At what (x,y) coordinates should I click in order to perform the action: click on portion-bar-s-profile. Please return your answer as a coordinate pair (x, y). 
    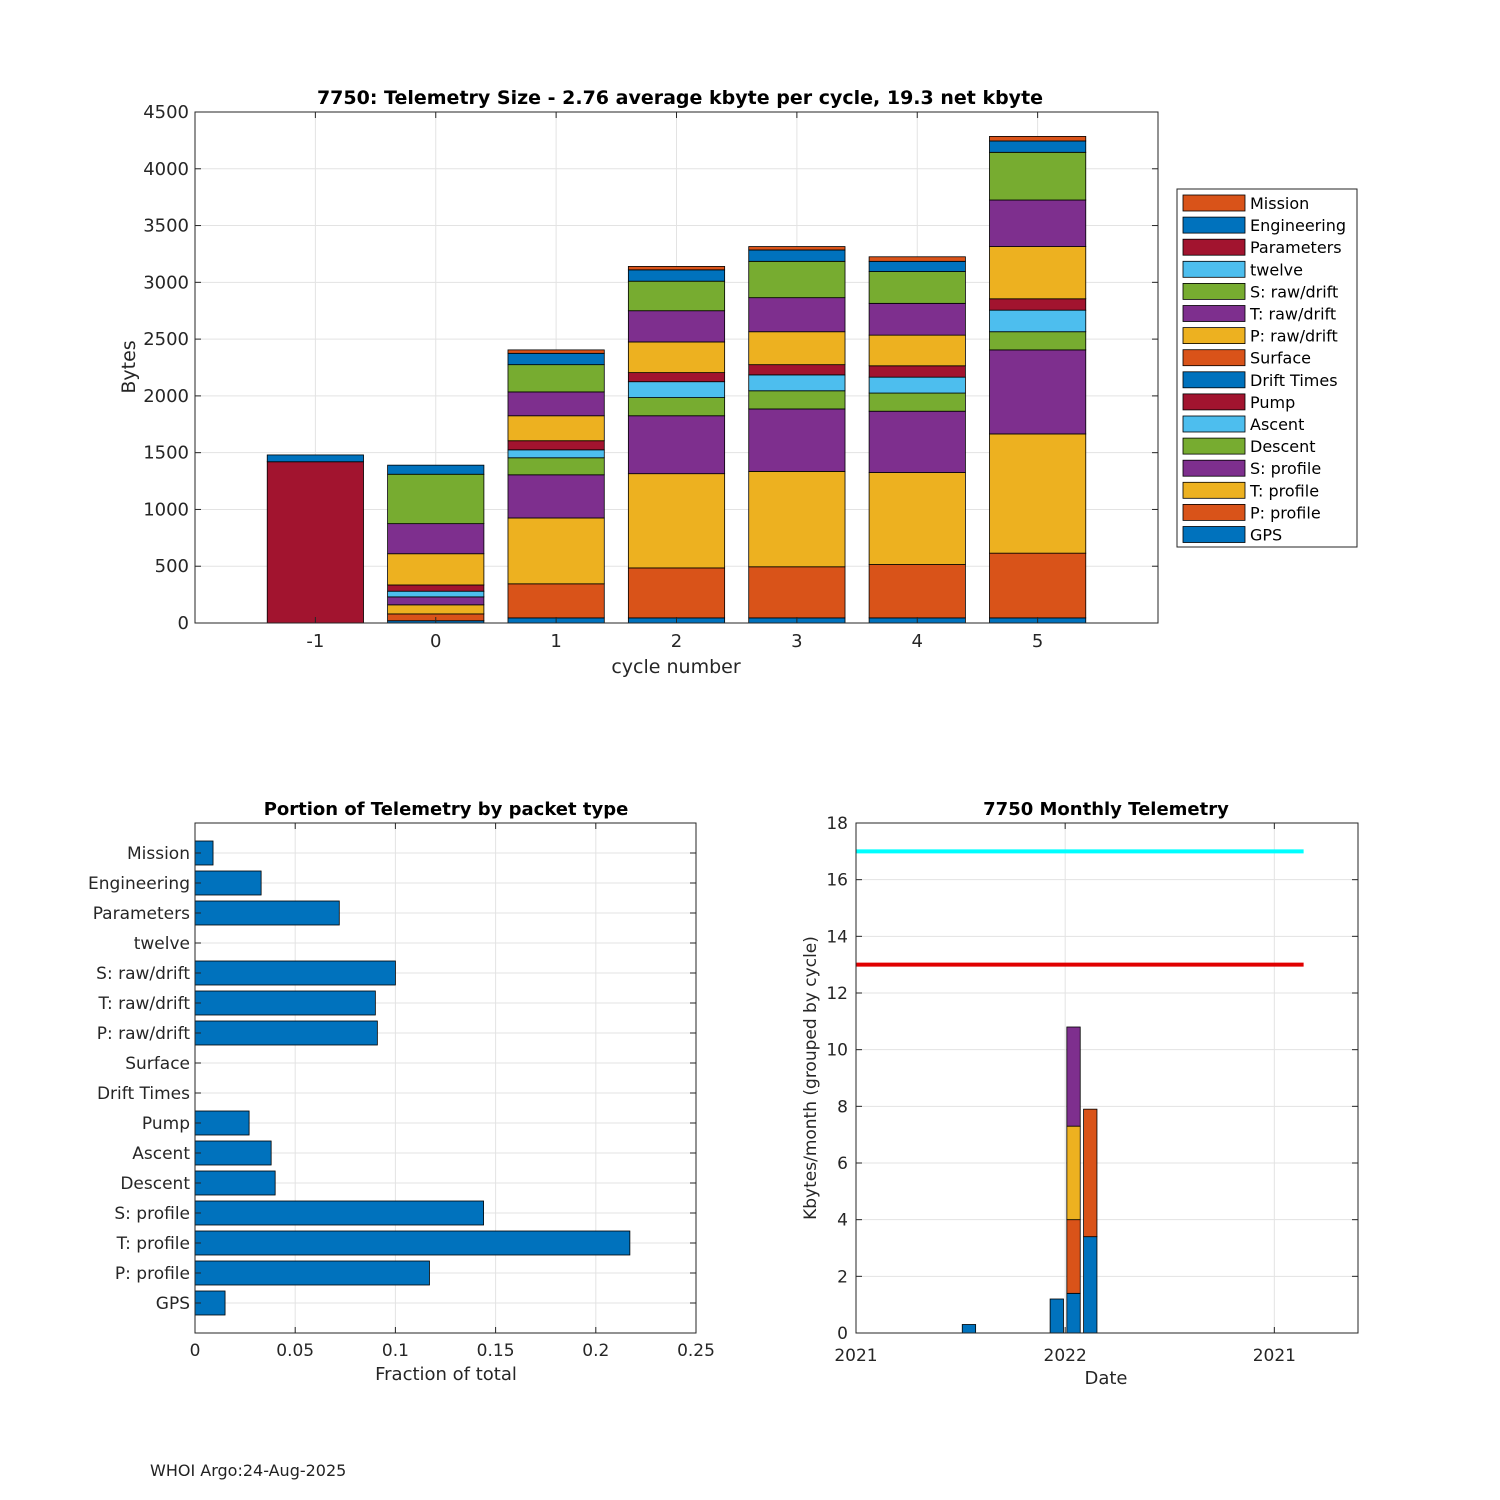
    Looking at the image, I should click on (339, 1213).